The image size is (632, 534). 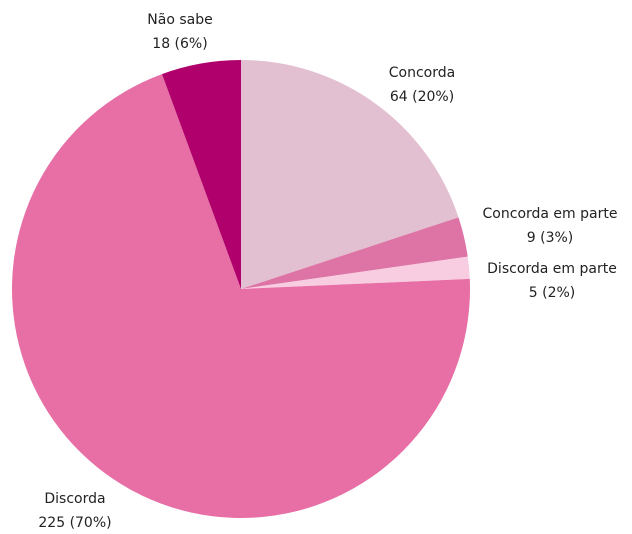 What do you see at coordinates (74, 499) in the screenshot?
I see `slice-label: Discorda` at bounding box center [74, 499].